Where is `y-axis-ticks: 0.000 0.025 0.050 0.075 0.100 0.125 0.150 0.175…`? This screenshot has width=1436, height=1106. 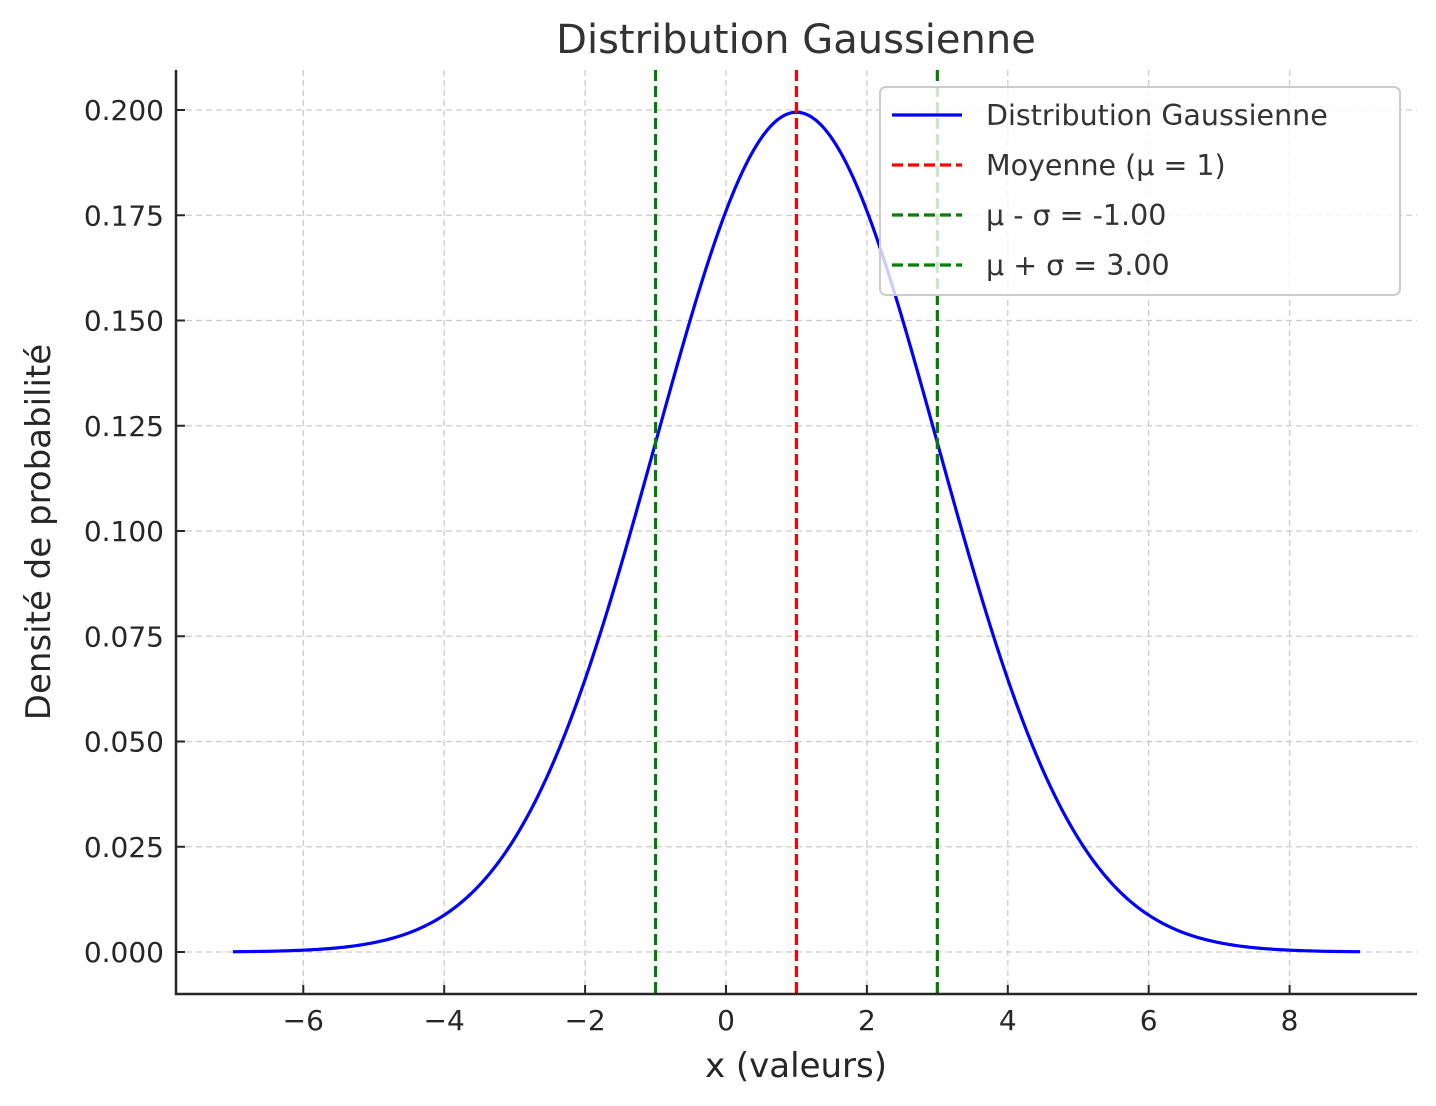
y-axis-ticks: 0.000 0.025 0.050 0.075 0.100 0.125 0.150 0.175… is located at coordinates (134, 531).